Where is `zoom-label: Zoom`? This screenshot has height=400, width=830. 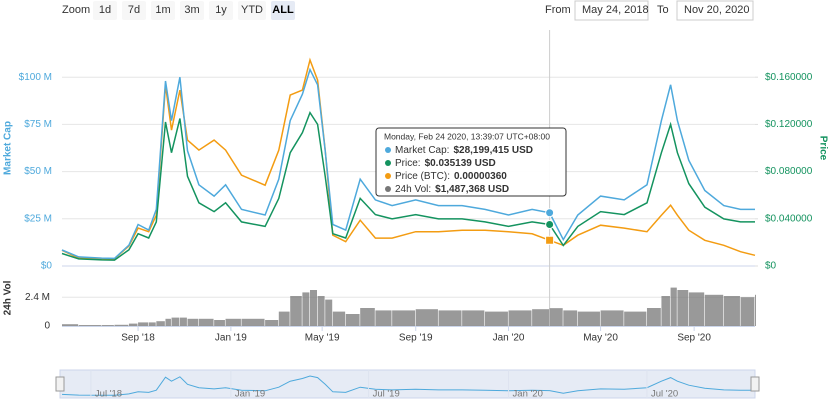
zoom-label: Zoom is located at coordinates (76, 10).